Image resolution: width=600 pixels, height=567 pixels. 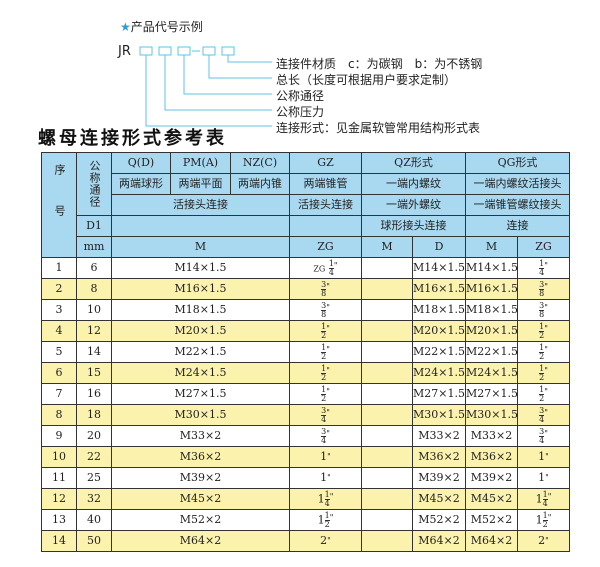 What do you see at coordinates (413, 226) in the screenshot?
I see `header-qz-desc3: 球形接头连接` at bounding box center [413, 226].